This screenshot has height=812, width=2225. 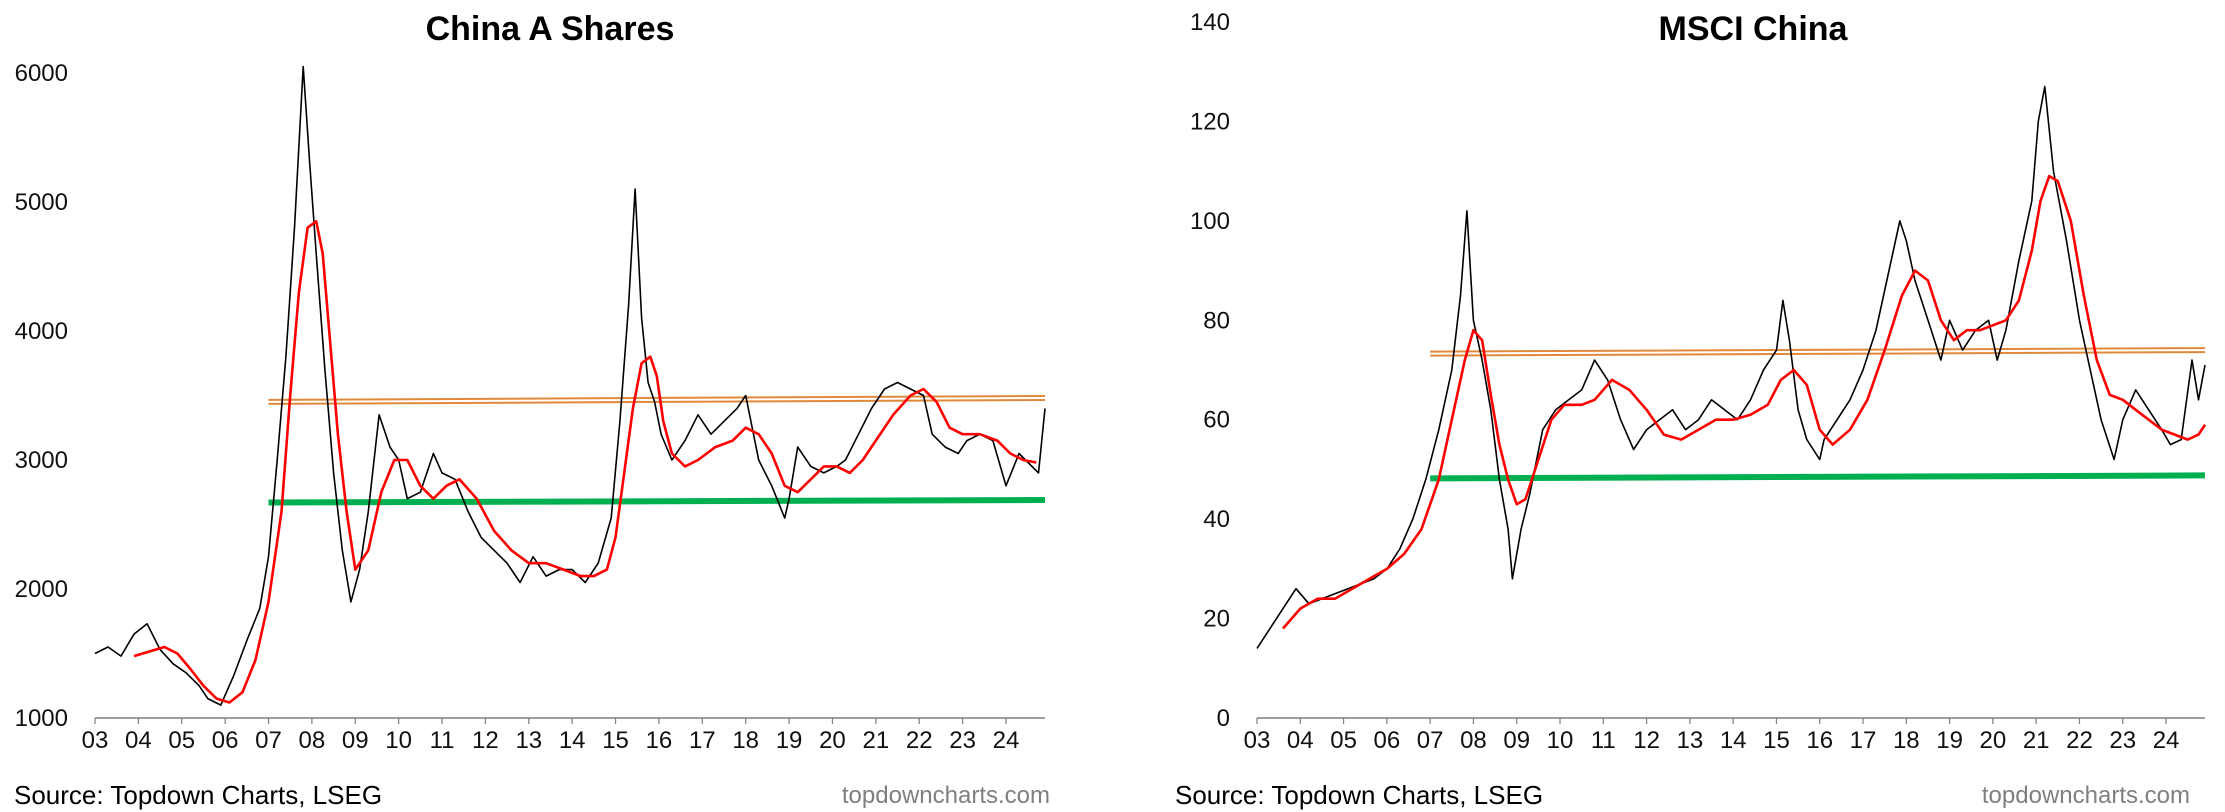 I want to click on y-tick-label: 0, so click(x=1223, y=718).